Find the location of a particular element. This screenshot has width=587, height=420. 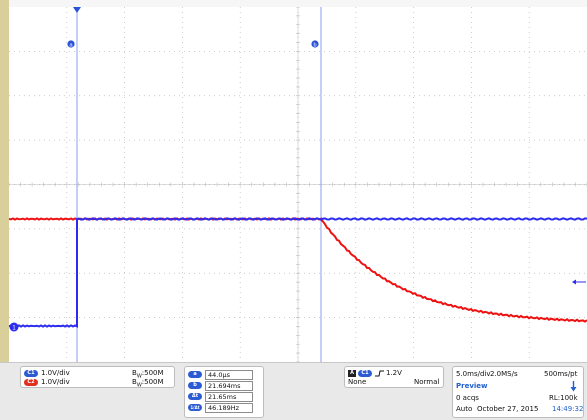

ch1-badge: C1 is located at coordinates (31, 373).